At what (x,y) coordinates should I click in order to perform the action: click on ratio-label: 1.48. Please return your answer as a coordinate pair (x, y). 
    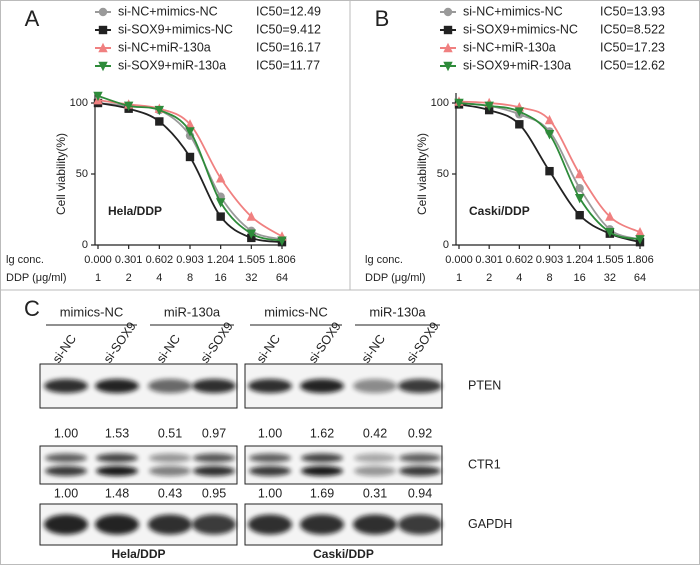
    Looking at the image, I should click on (117, 493).